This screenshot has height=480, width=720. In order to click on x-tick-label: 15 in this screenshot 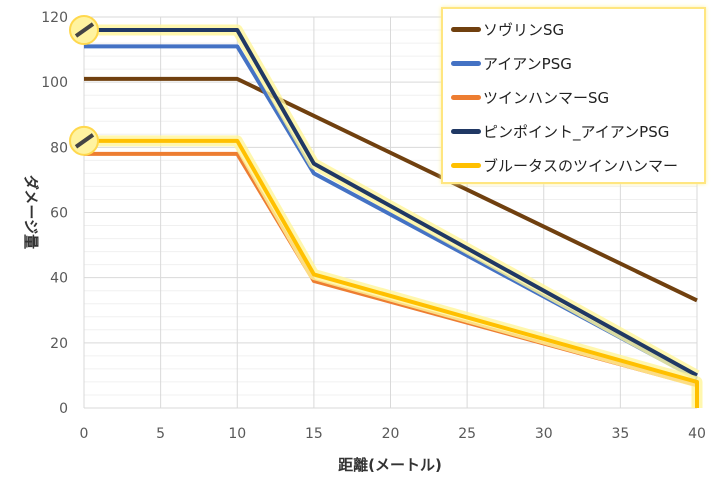, I will do `click(314, 434)`.